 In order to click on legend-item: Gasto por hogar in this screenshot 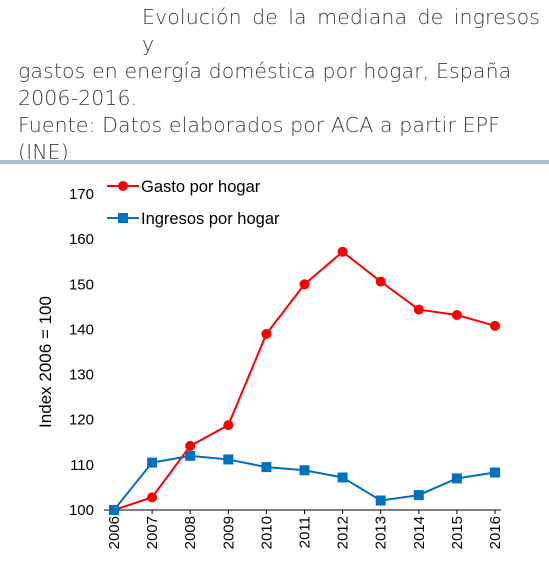, I will do `click(184, 187)`.